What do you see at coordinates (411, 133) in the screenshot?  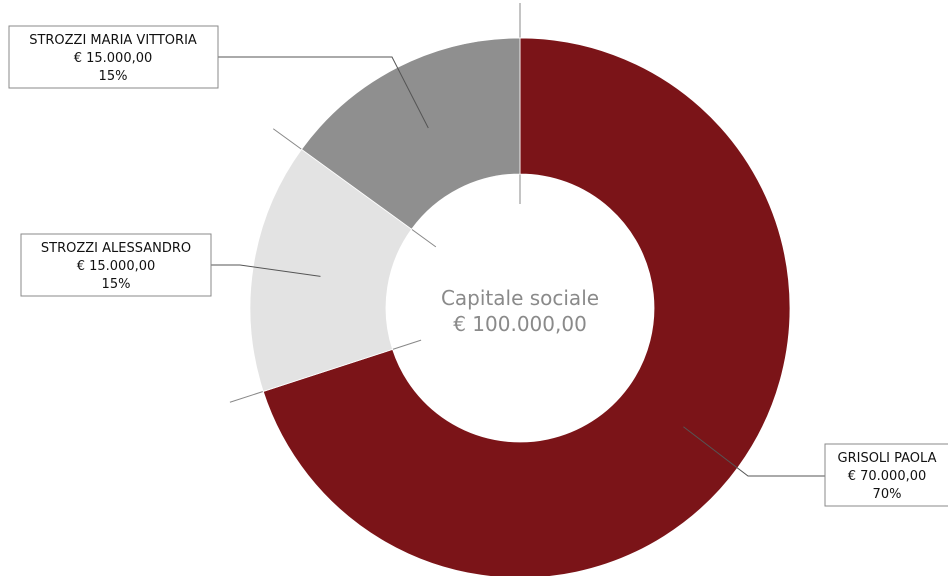 I see `donut-slice-strozzi-maria-vittoria` at bounding box center [411, 133].